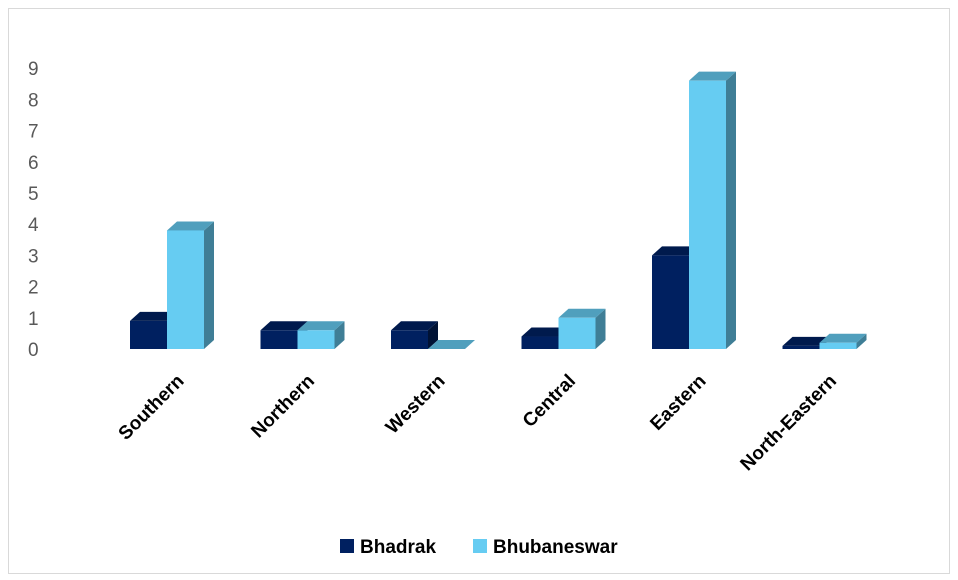 The image size is (958, 580). What do you see at coordinates (712, 210) in the screenshot?
I see `bar-bhubaneswar-eastern` at bounding box center [712, 210].